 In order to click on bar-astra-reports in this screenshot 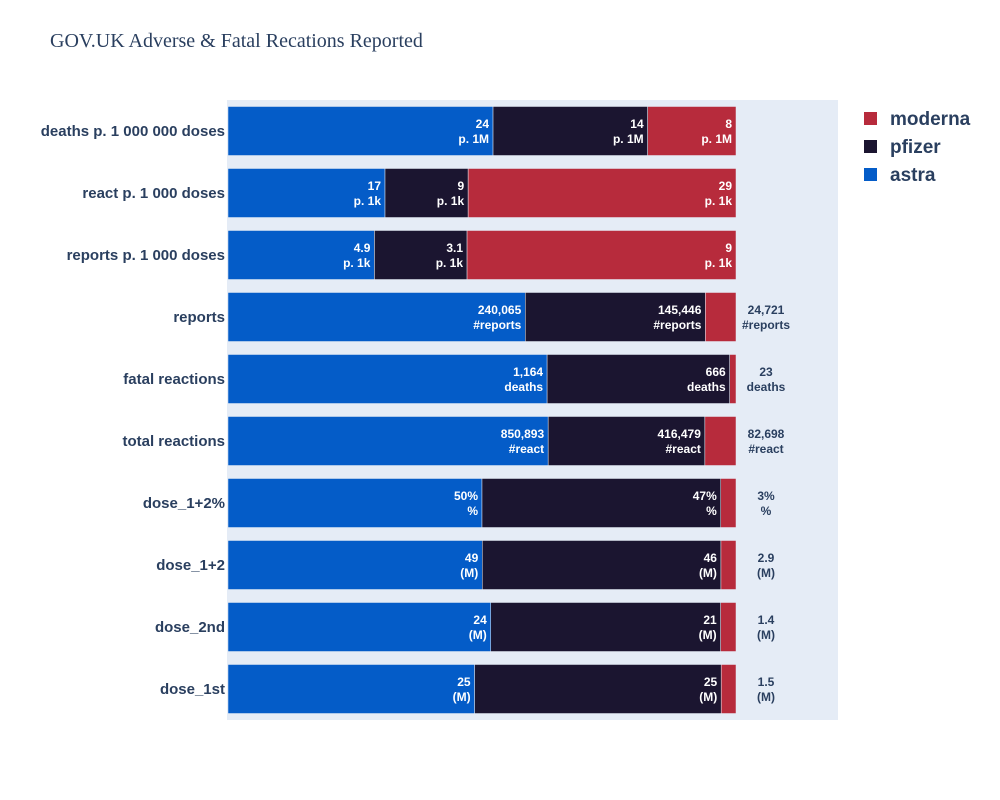, I will do `click(376, 317)`.